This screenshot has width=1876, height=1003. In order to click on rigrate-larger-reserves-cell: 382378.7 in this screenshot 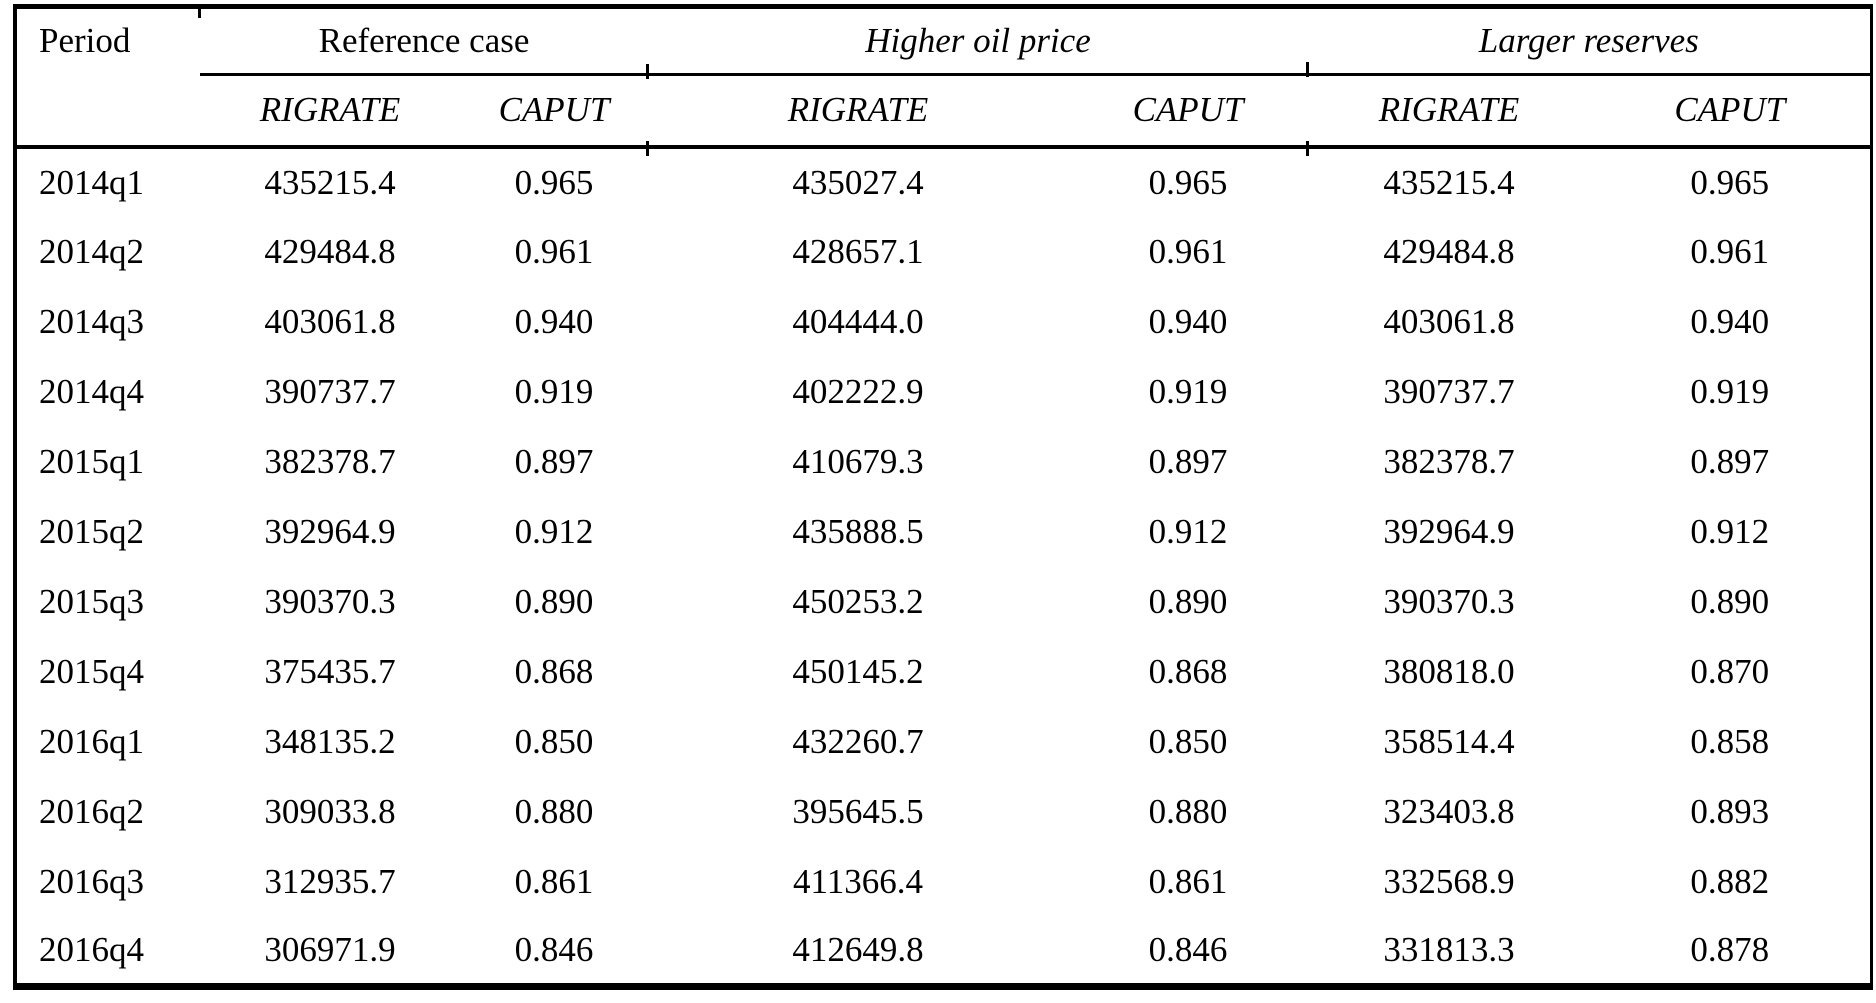, I will do `click(1449, 461)`.